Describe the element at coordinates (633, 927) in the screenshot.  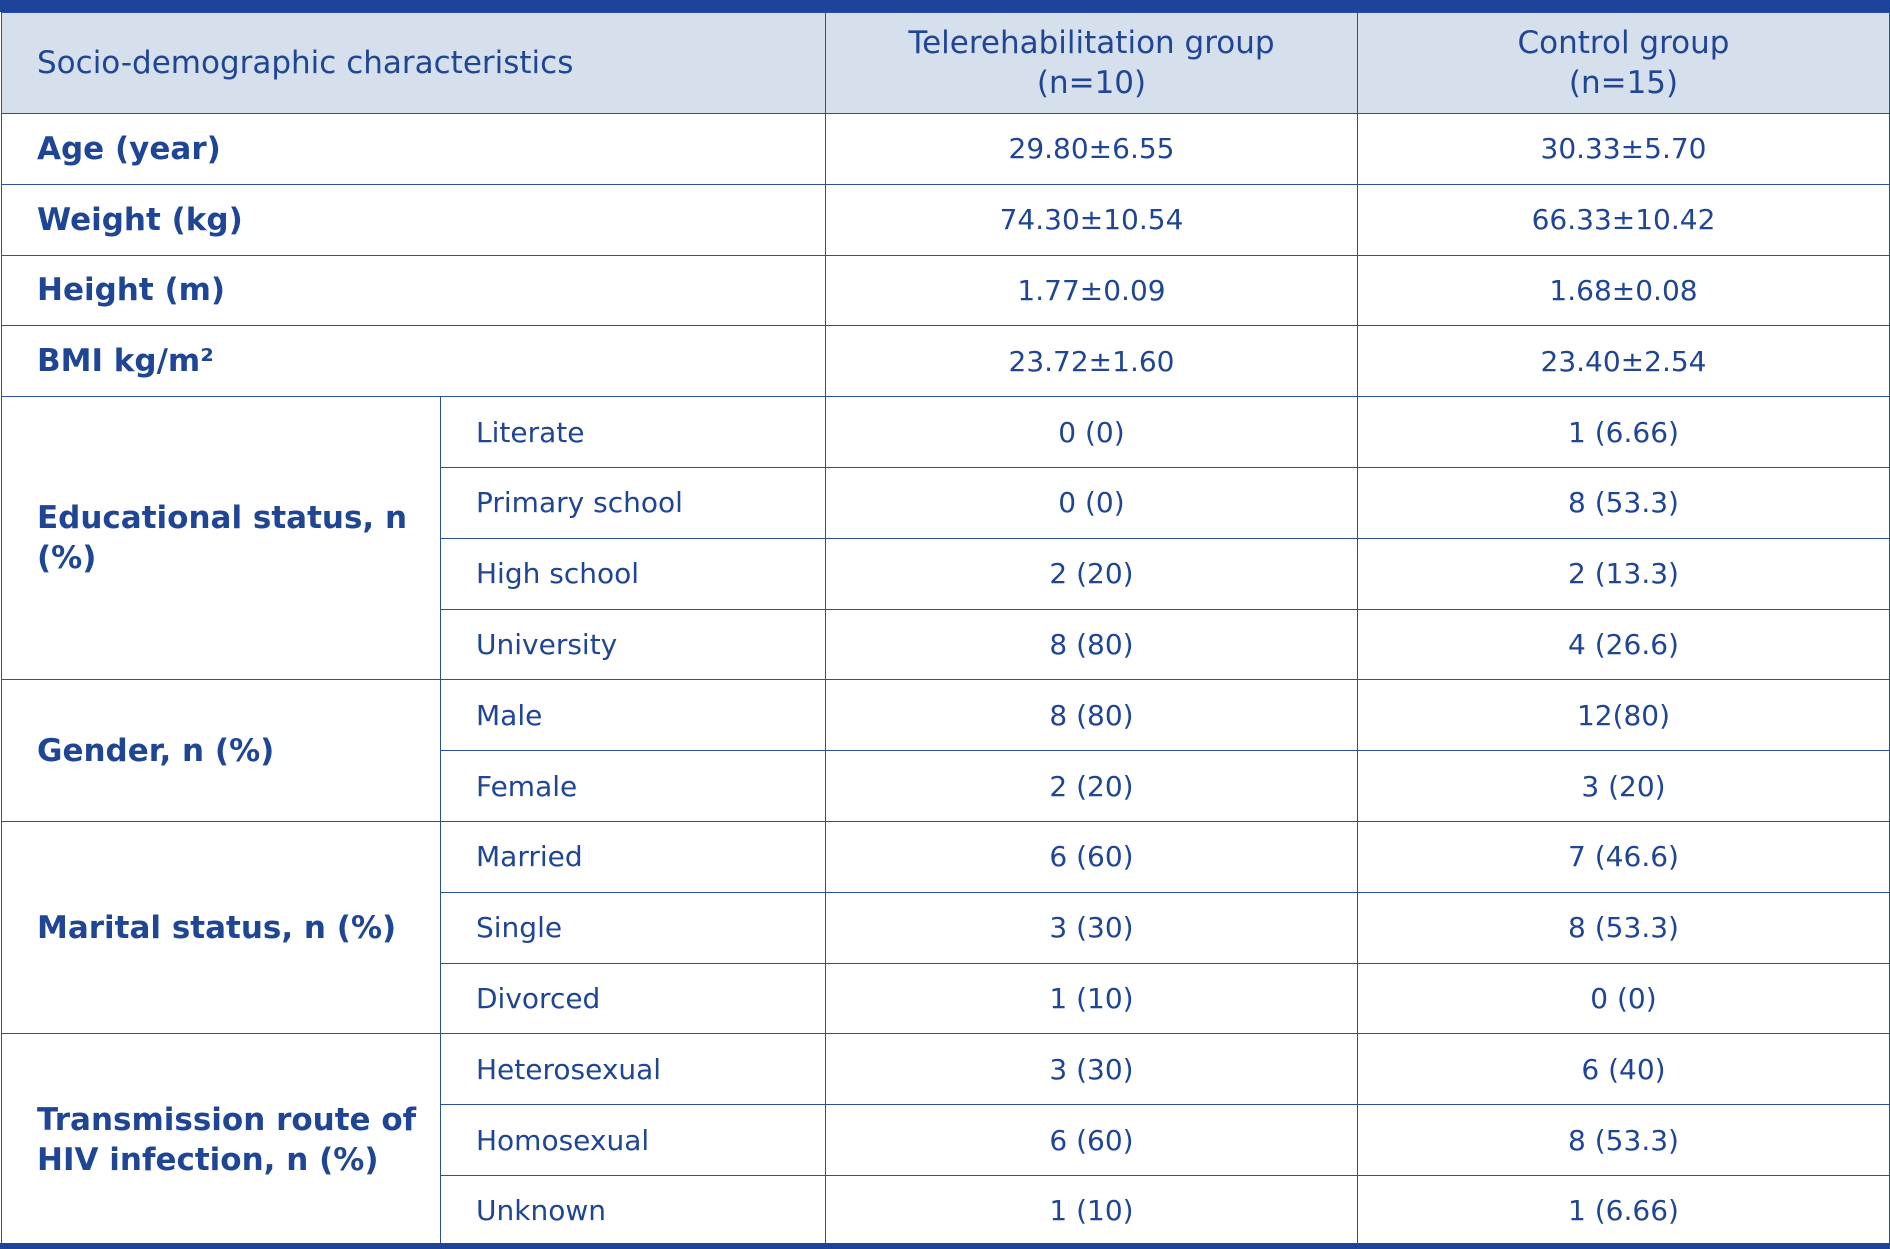
I see `sub-label: Single` at that location.